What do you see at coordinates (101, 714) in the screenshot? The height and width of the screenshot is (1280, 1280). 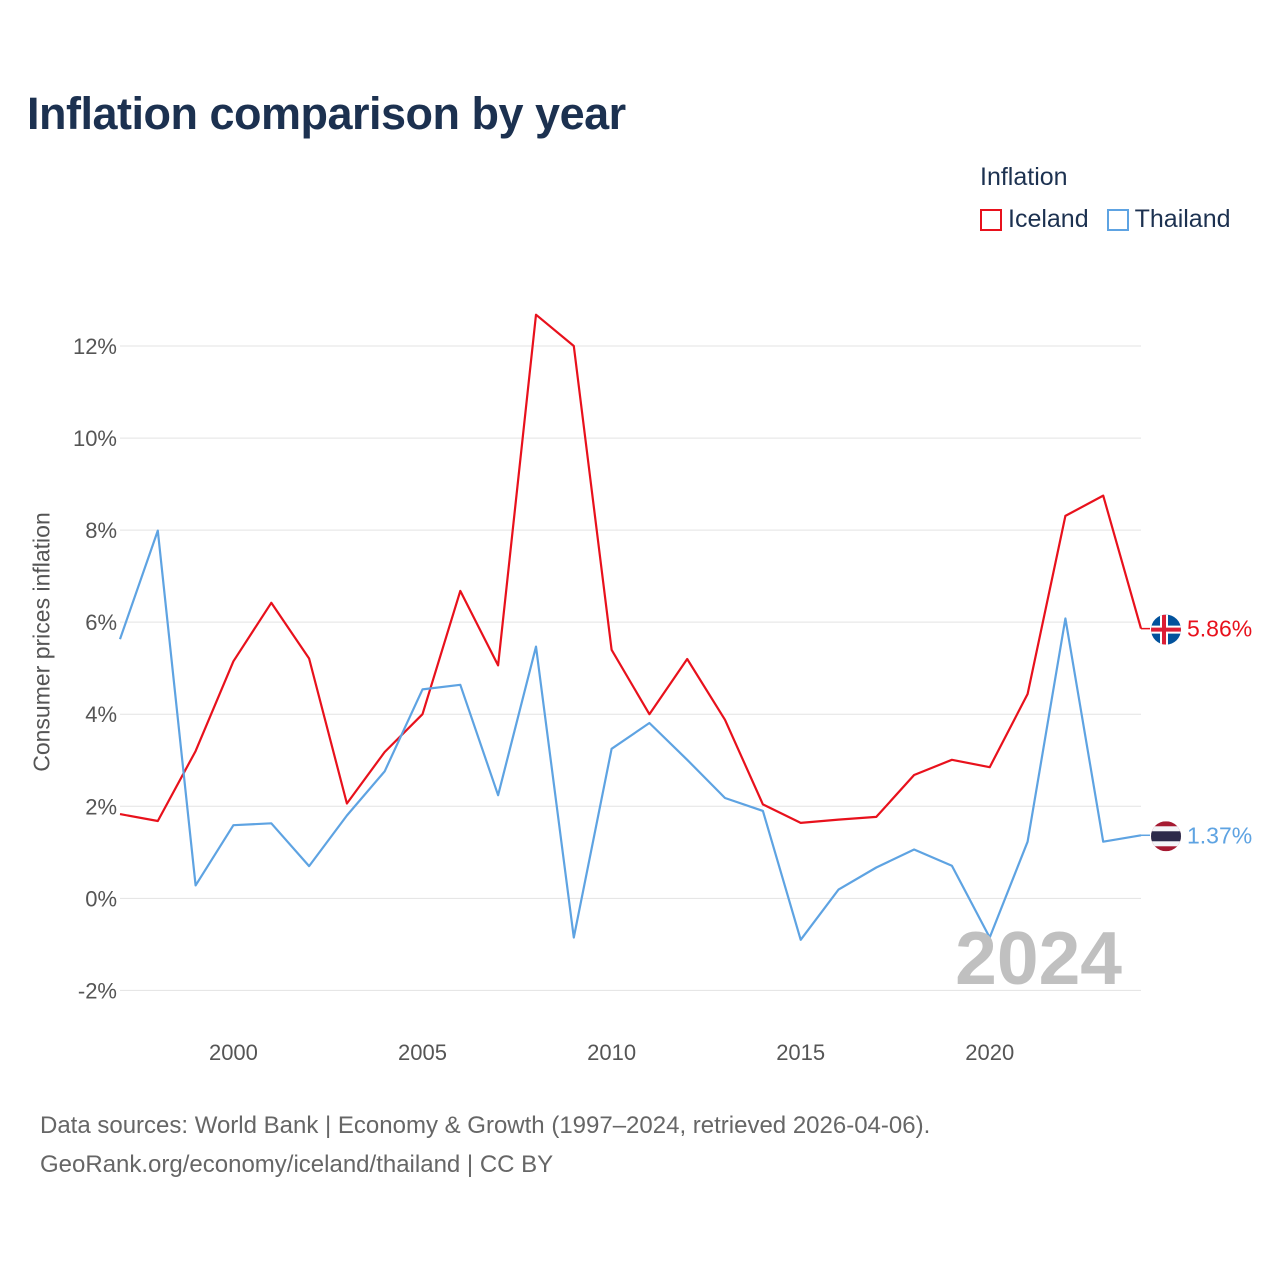 I see `y-tick-label: 4%` at bounding box center [101, 714].